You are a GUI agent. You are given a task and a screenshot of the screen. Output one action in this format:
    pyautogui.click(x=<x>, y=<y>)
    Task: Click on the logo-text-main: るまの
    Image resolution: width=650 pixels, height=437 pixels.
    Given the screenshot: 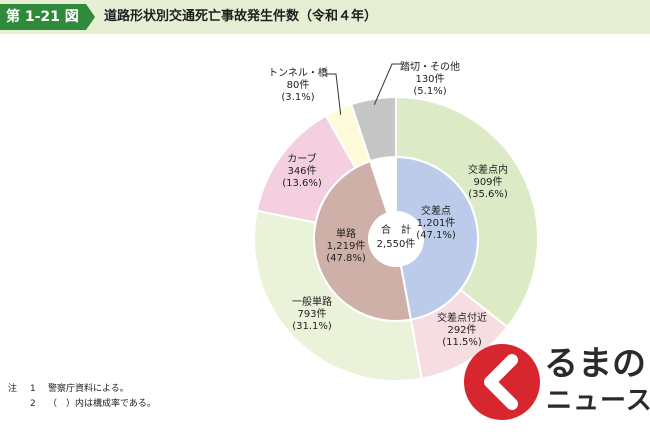 What is the action you would take?
    pyautogui.click(x=595, y=364)
    